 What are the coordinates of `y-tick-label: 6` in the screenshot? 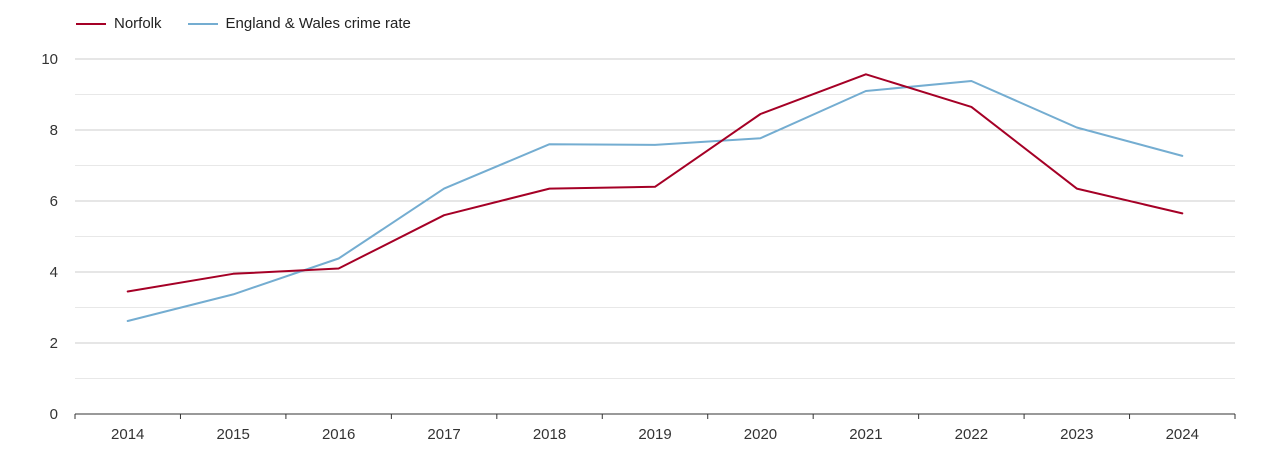 It's located at (54, 201).